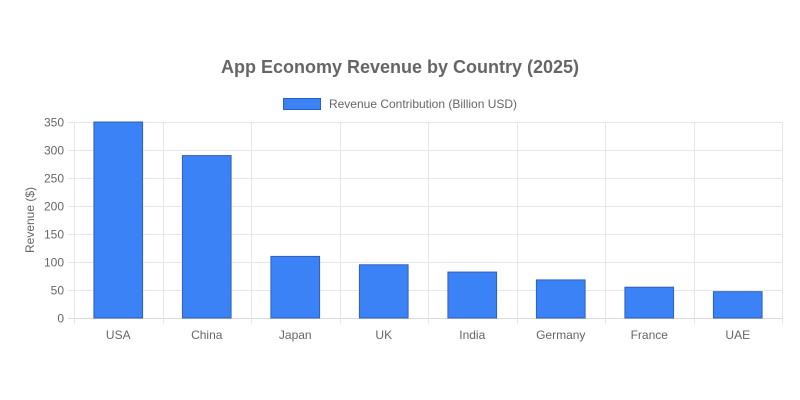 The width and height of the screenshot is (800, 400). What do you see at coordinates (301, 104) in the screenshot?
I see `legend-swatch` at bounding box center [301, 104].